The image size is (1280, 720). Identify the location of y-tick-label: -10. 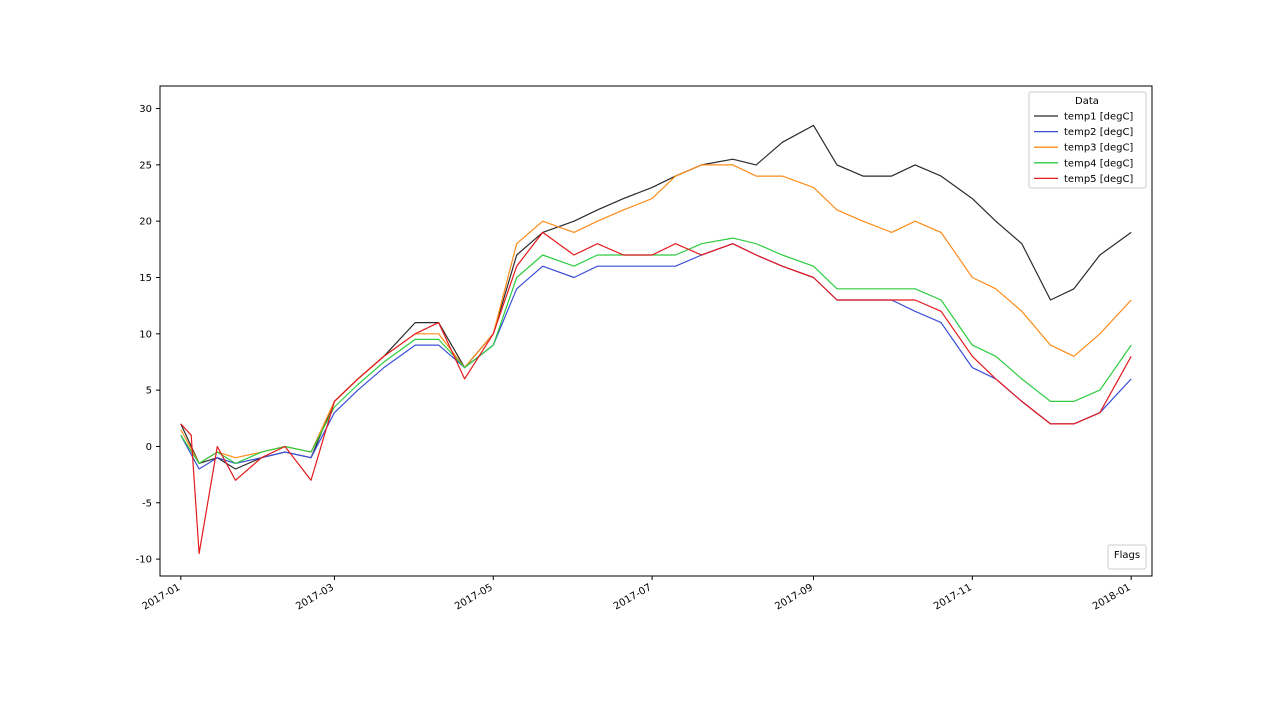
(144, 560).